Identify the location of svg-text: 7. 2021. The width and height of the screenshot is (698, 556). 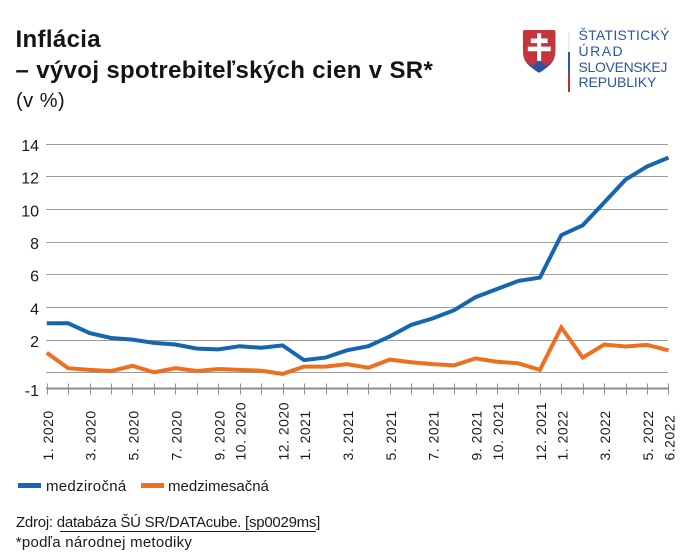
(434, 435).